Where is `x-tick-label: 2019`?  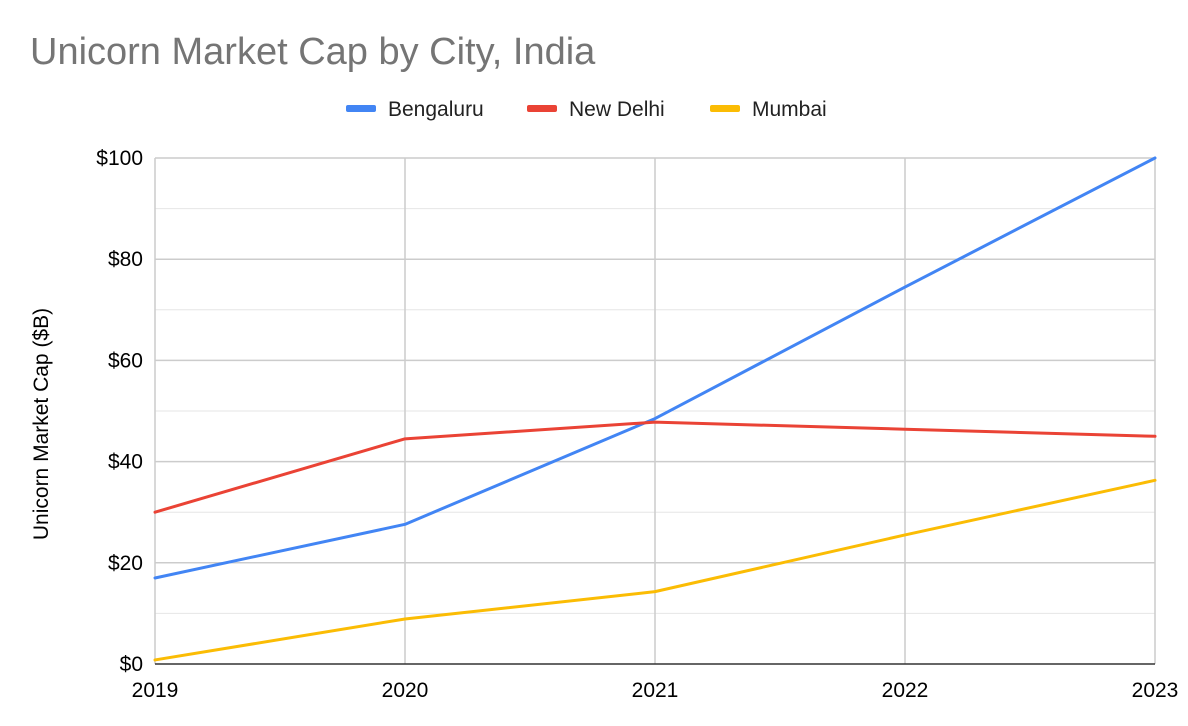 x-tick-label: 2019 is located at coordinates (155, 690).